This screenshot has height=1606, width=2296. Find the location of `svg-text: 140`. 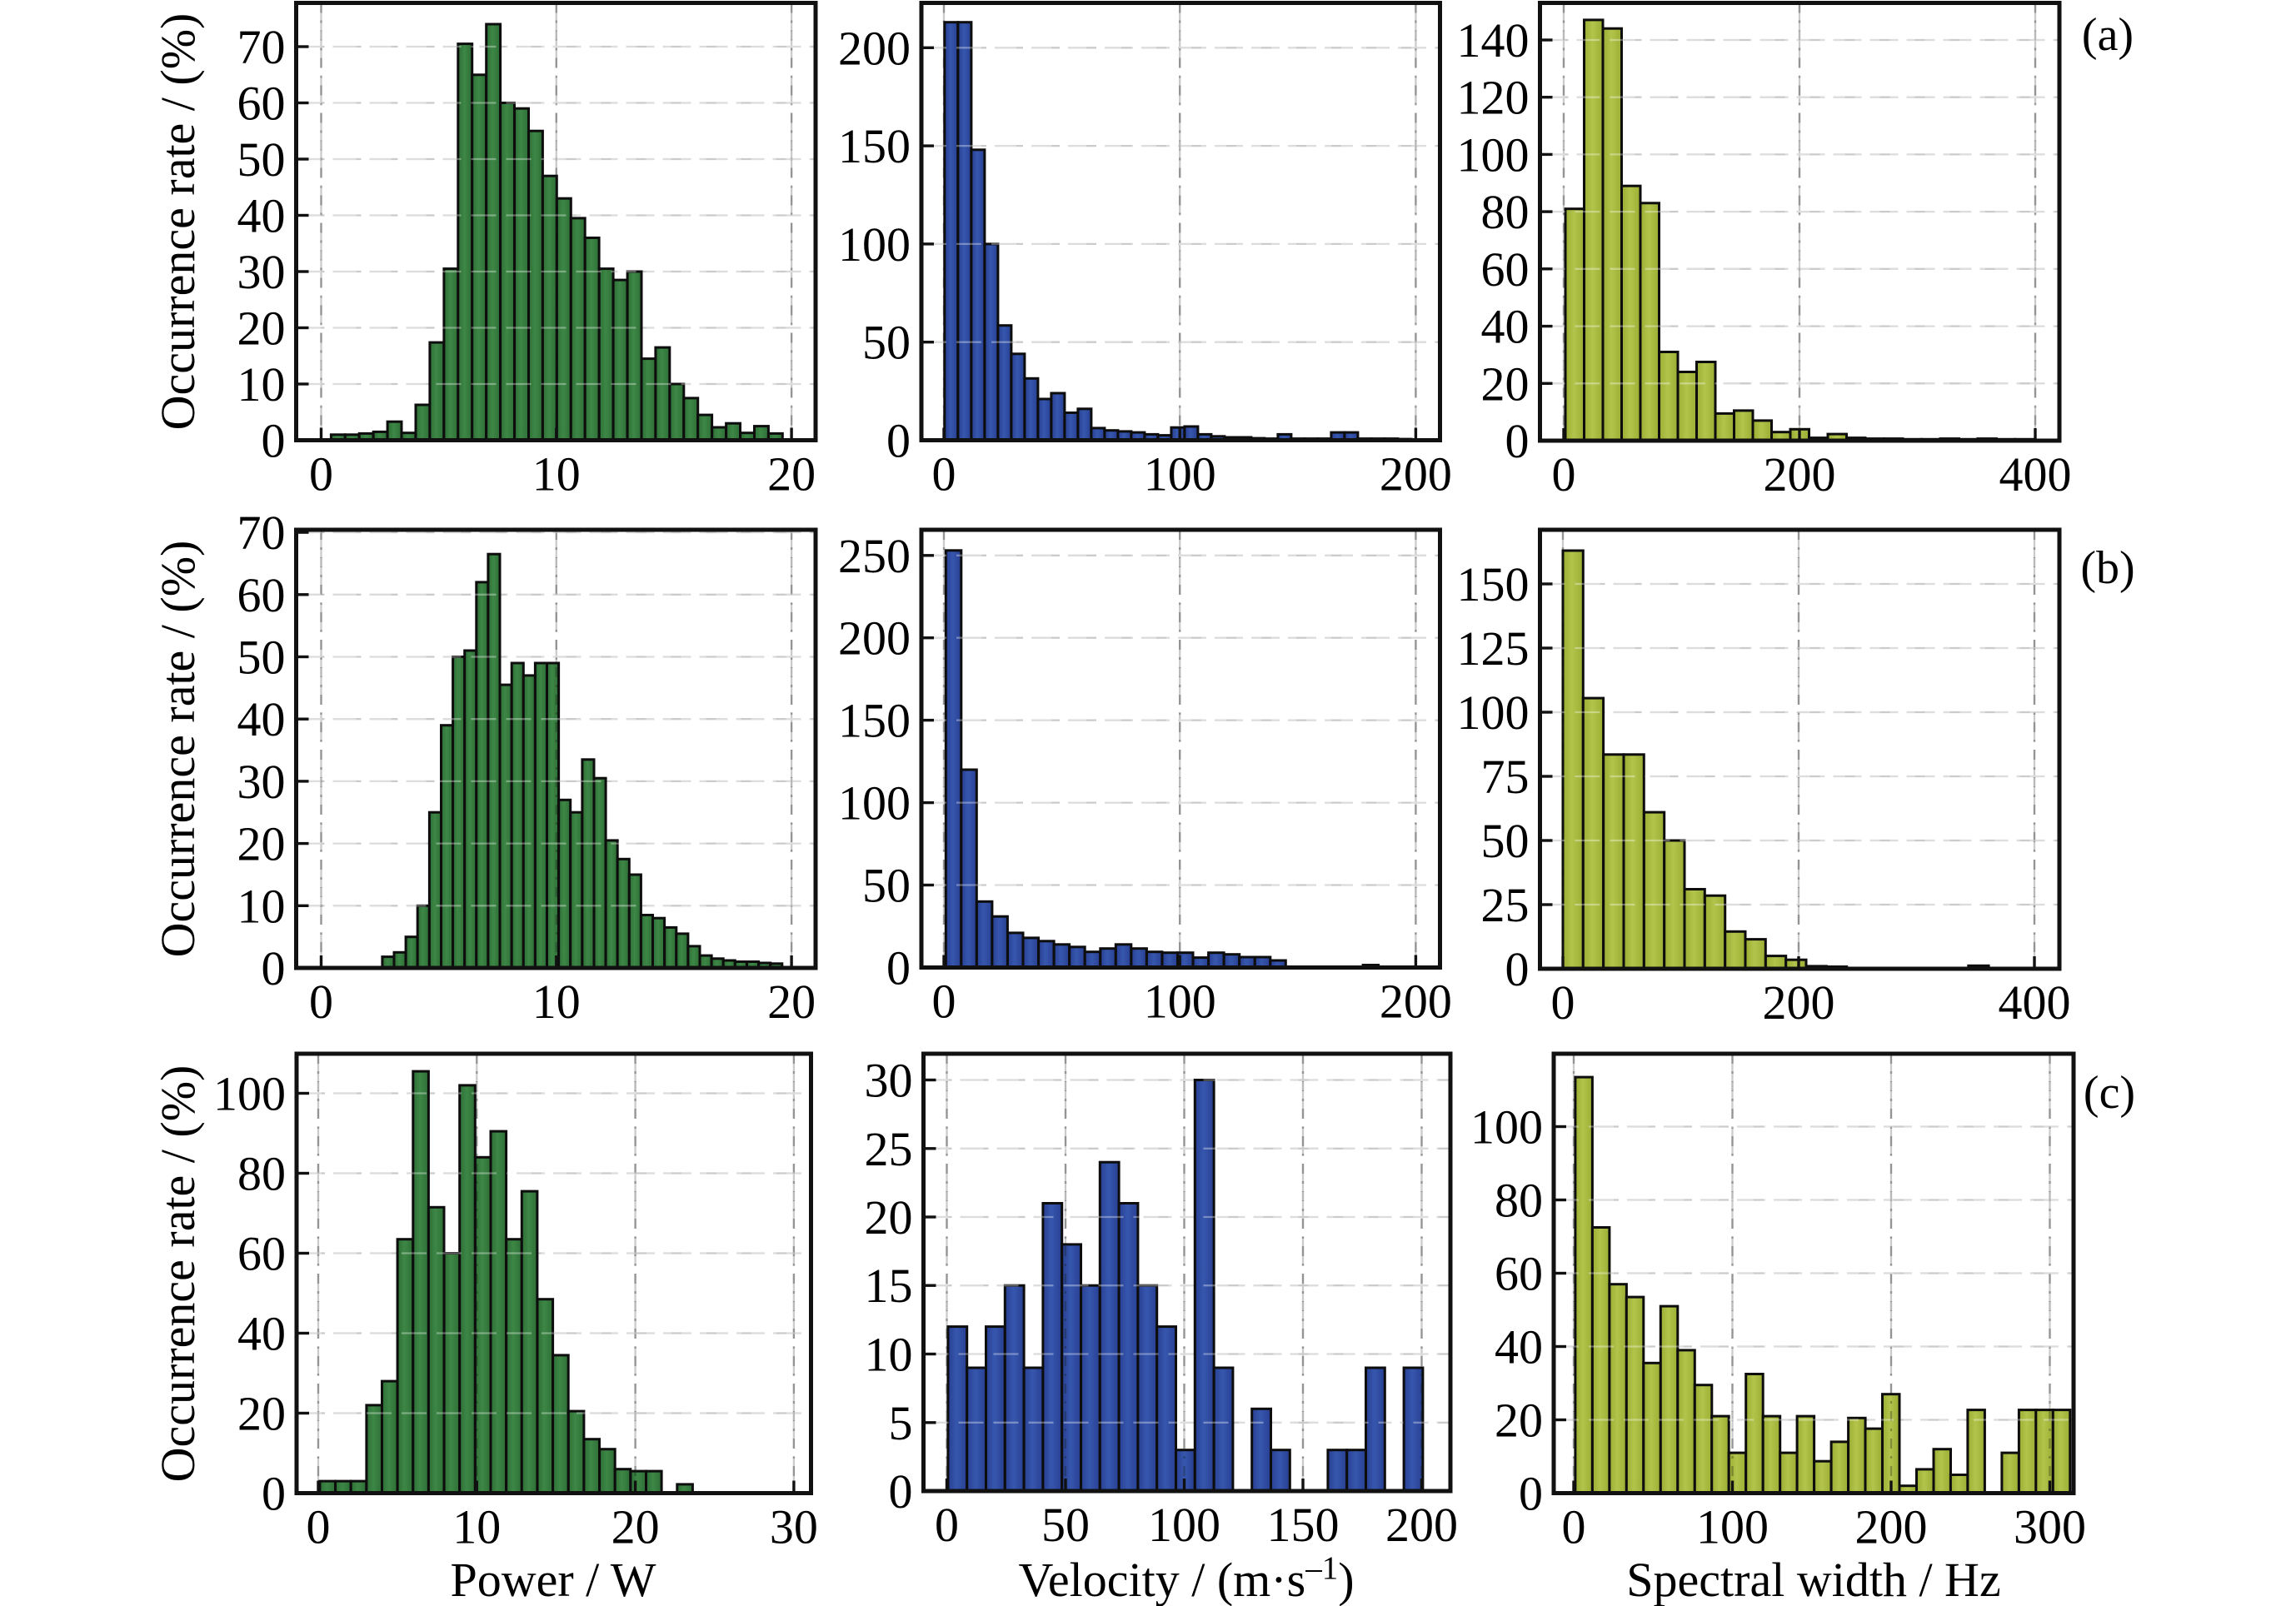

svg-text: 140 is located at coordinates (1493, 40).